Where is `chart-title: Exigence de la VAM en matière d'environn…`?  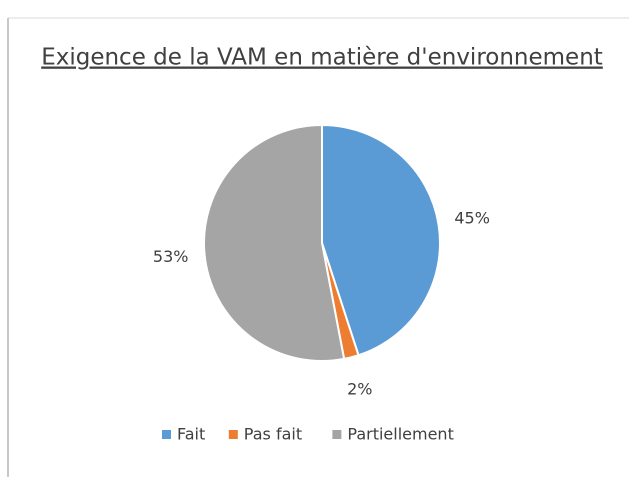
chart-title: Exigence de la VAM en matière d'environn… is located at coordinates (322, 58).